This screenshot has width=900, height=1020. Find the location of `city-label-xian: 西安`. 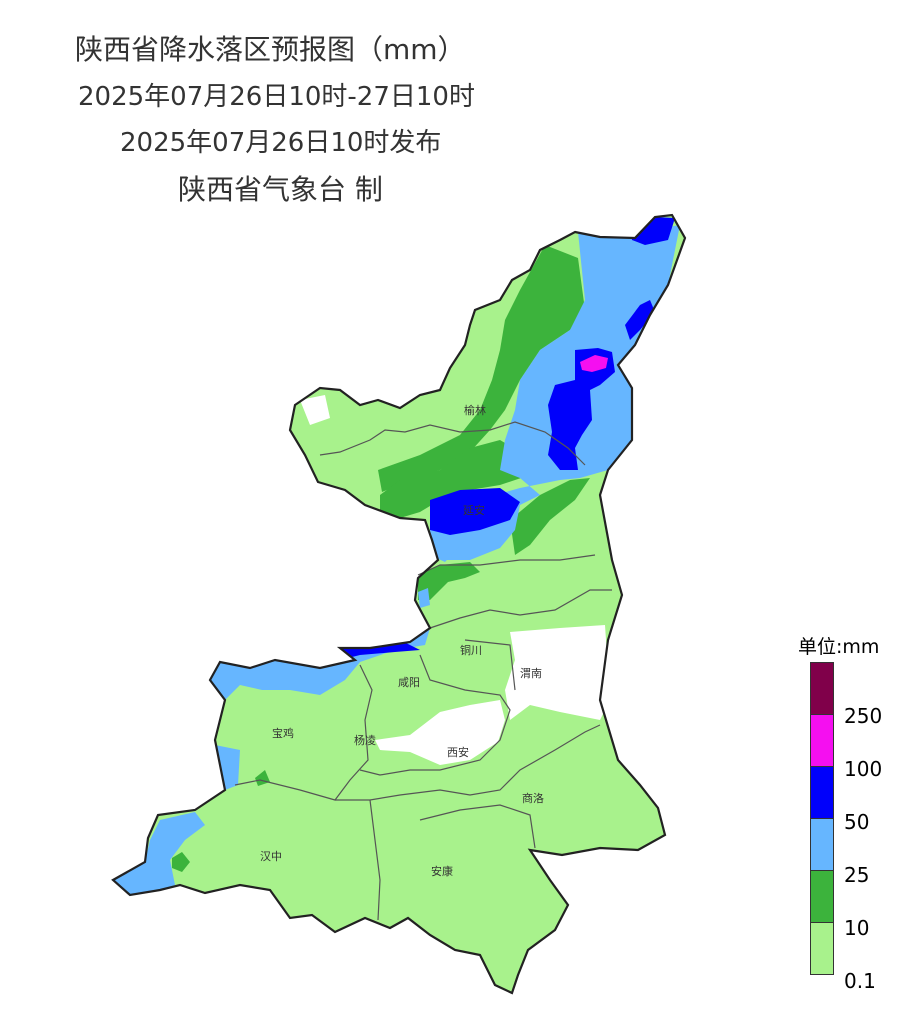

city-label-xian: 西安 is located at coordinates (458, 752).